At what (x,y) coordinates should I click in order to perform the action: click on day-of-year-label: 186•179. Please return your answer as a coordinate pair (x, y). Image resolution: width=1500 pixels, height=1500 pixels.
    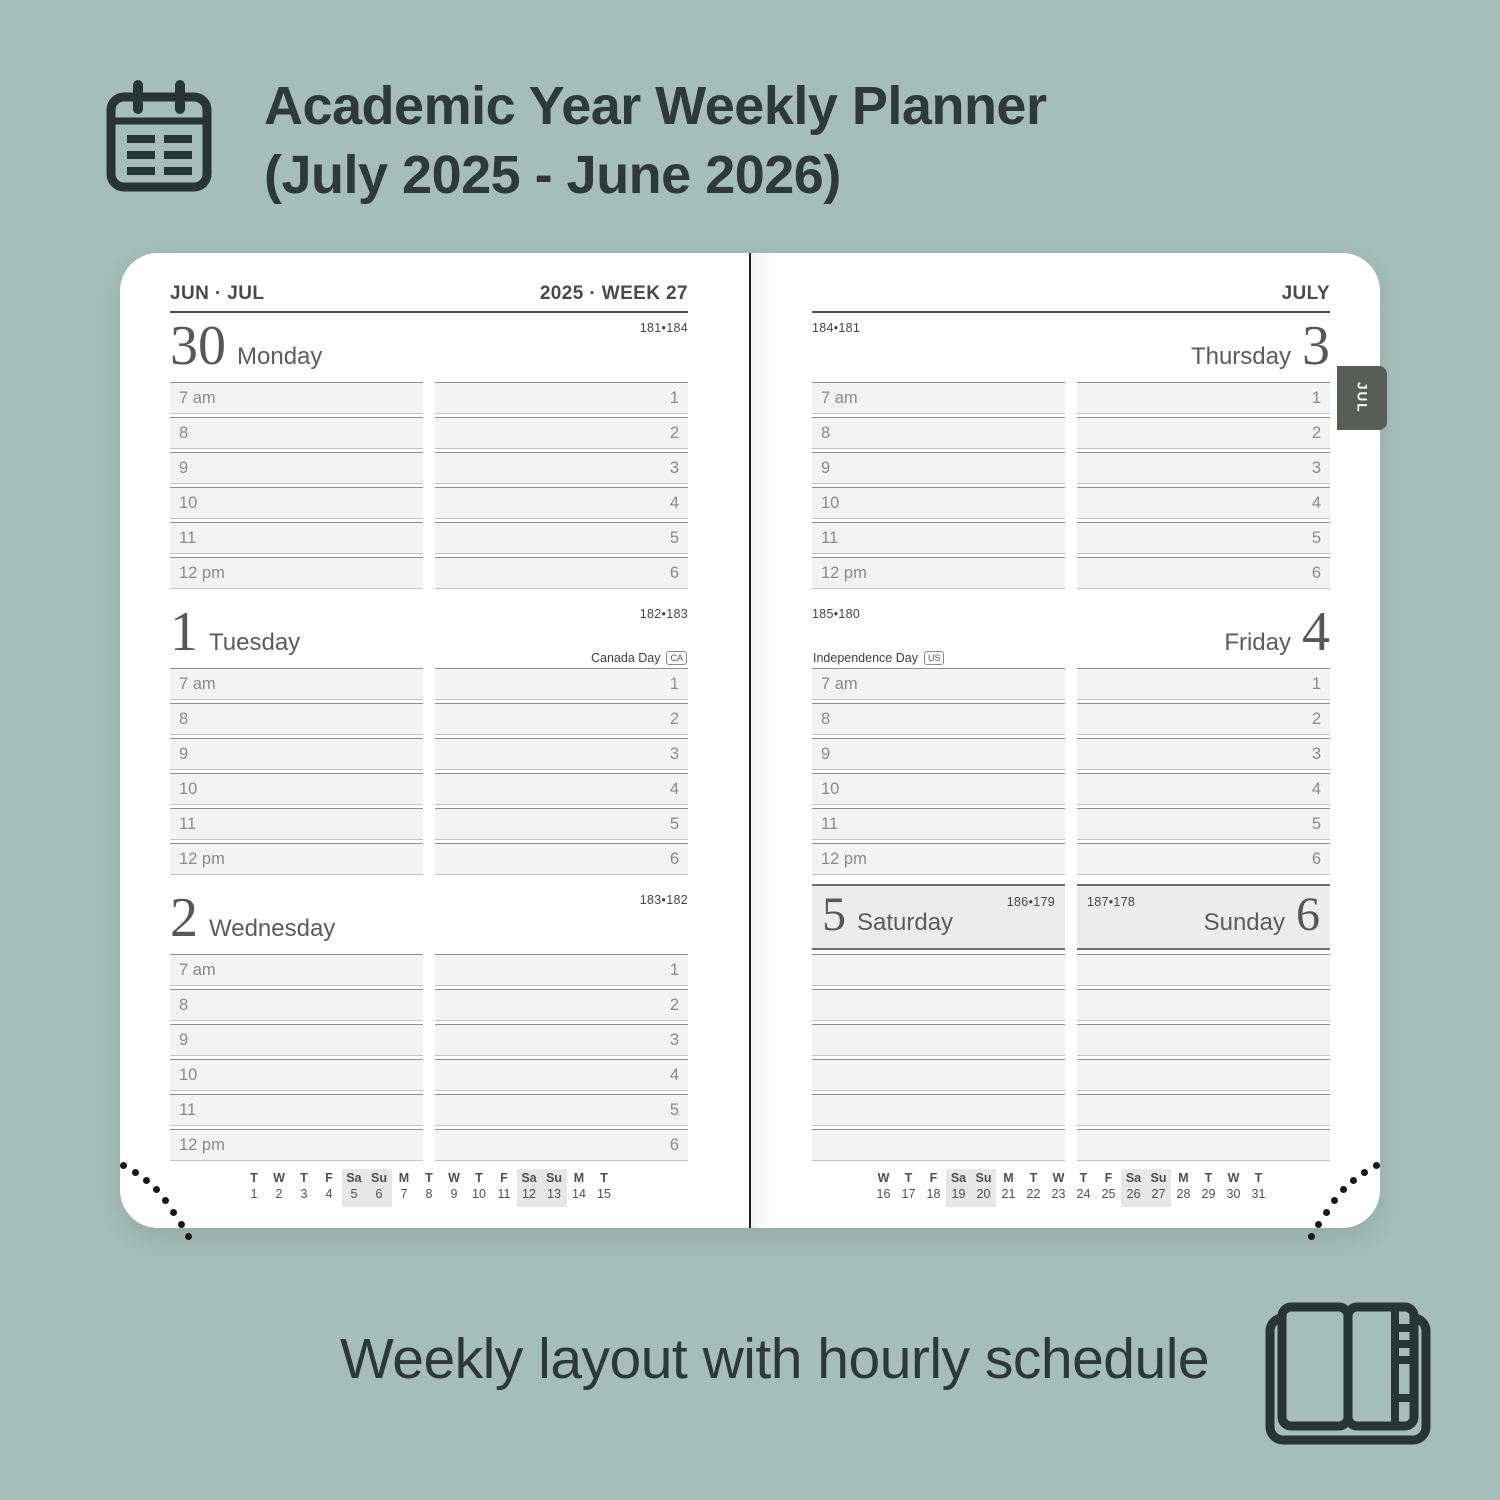
    Looking at the image, I should click on (1030, 902).